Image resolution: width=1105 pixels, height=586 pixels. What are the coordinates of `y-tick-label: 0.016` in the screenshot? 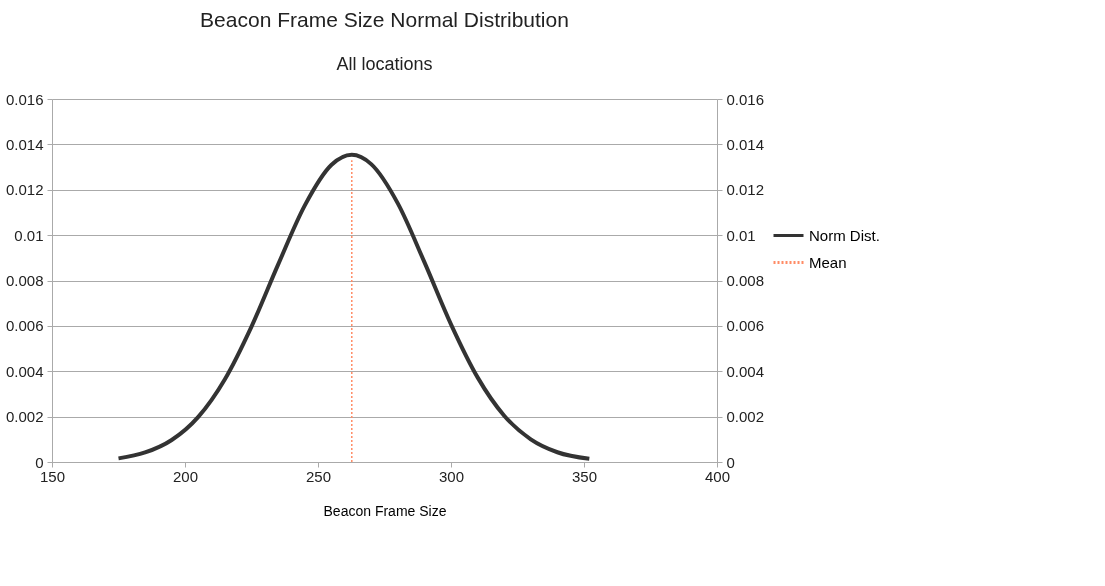 It's located at (24, 99).